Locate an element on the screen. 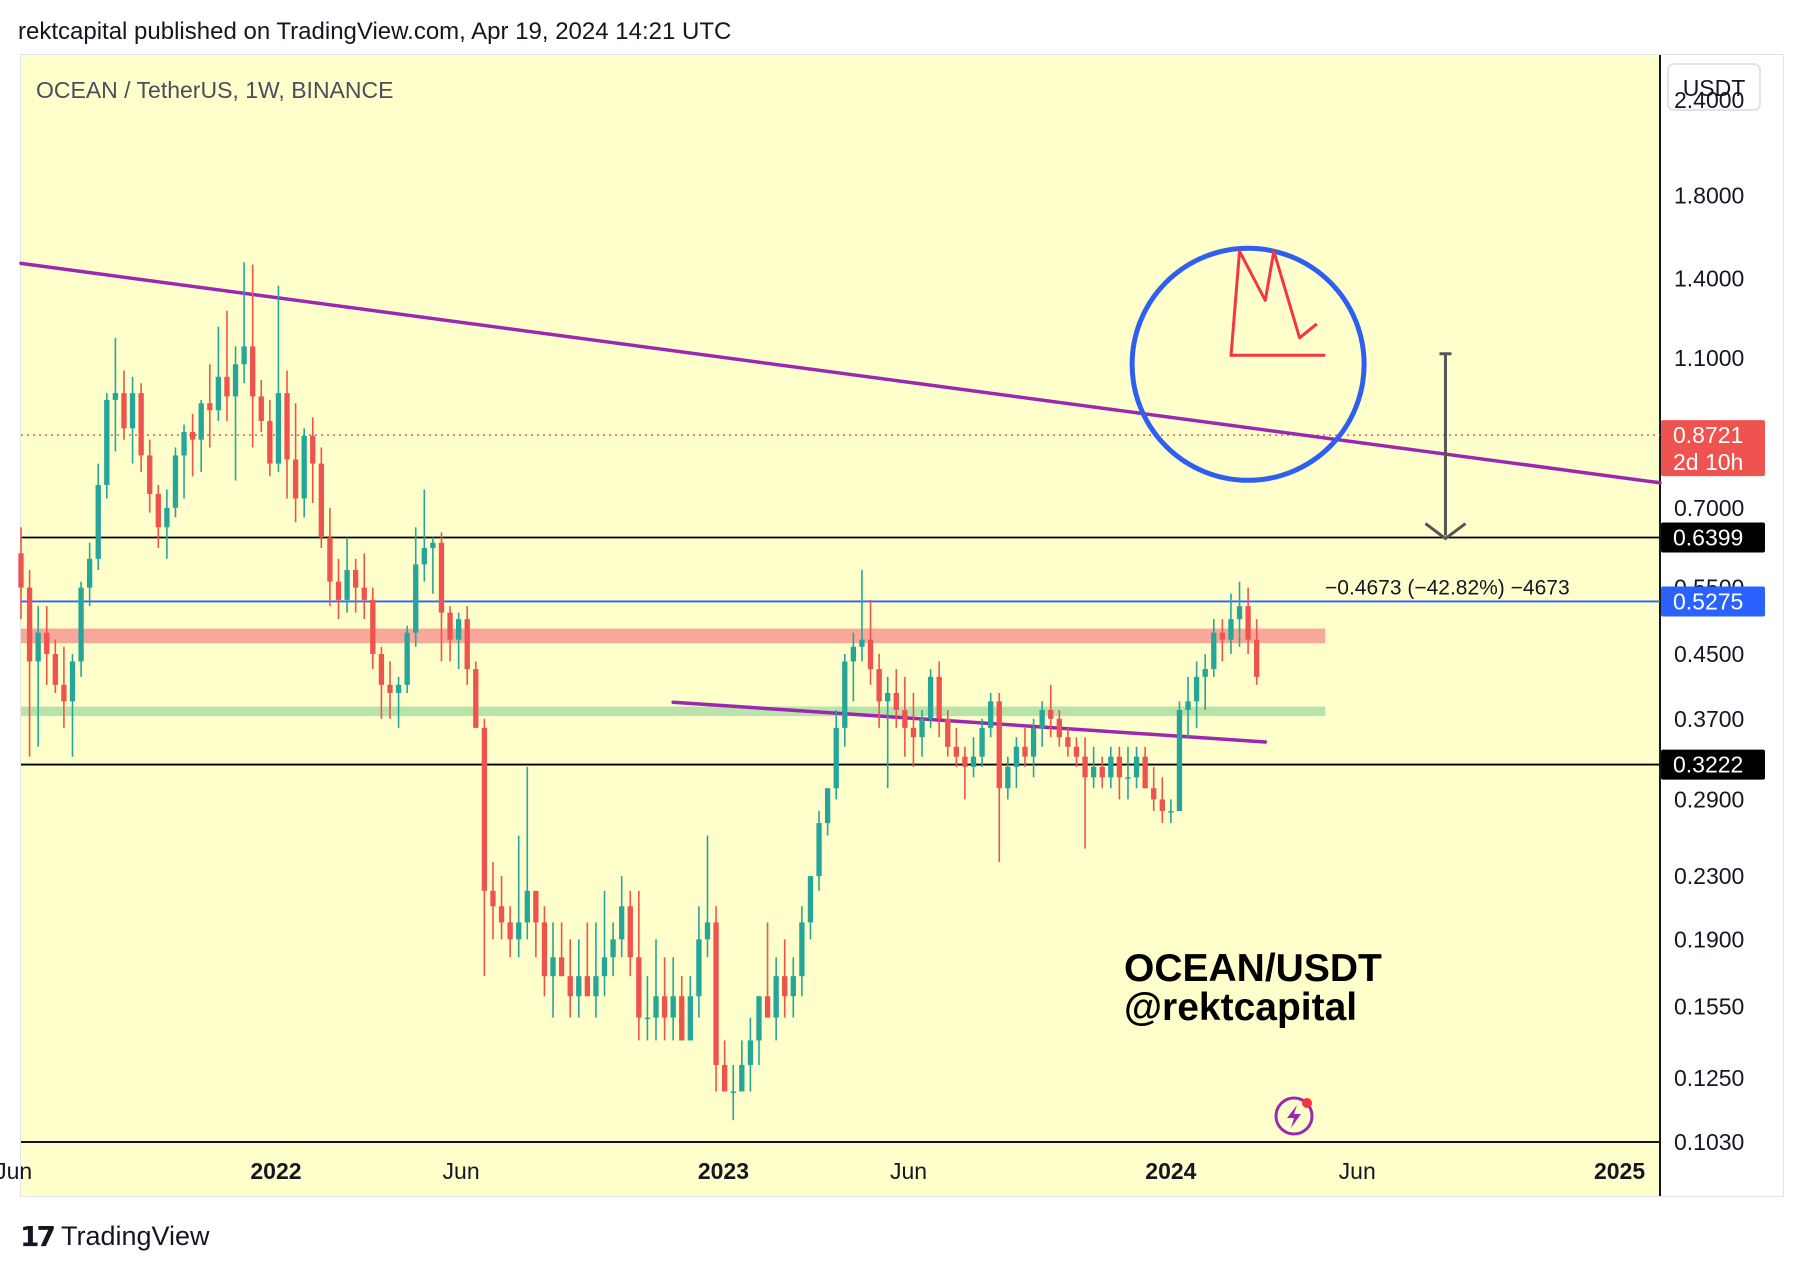 The height and width of the screenshot is (1266, 1794). currency-button is located at coordinates (1714, 87).